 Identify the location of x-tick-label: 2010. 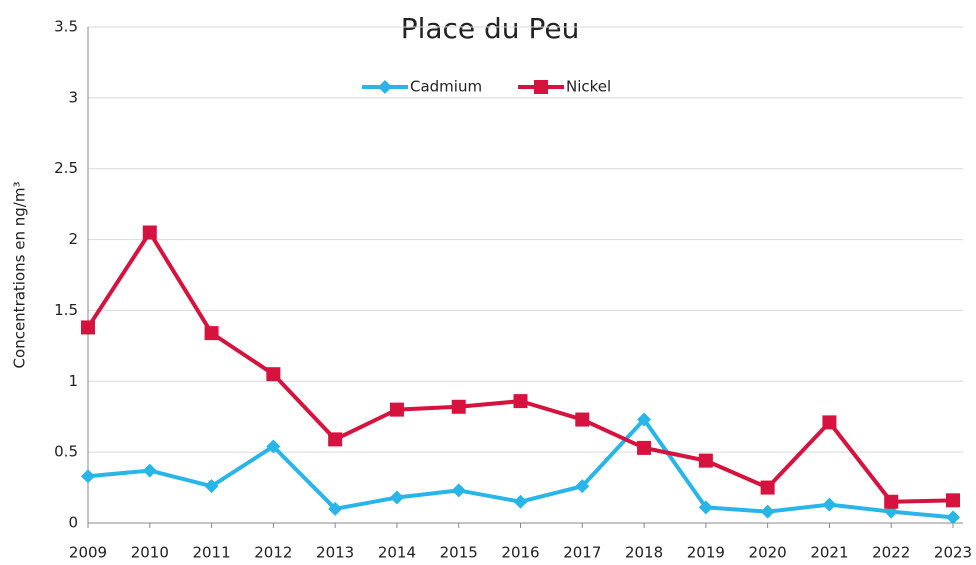
(150, 553).